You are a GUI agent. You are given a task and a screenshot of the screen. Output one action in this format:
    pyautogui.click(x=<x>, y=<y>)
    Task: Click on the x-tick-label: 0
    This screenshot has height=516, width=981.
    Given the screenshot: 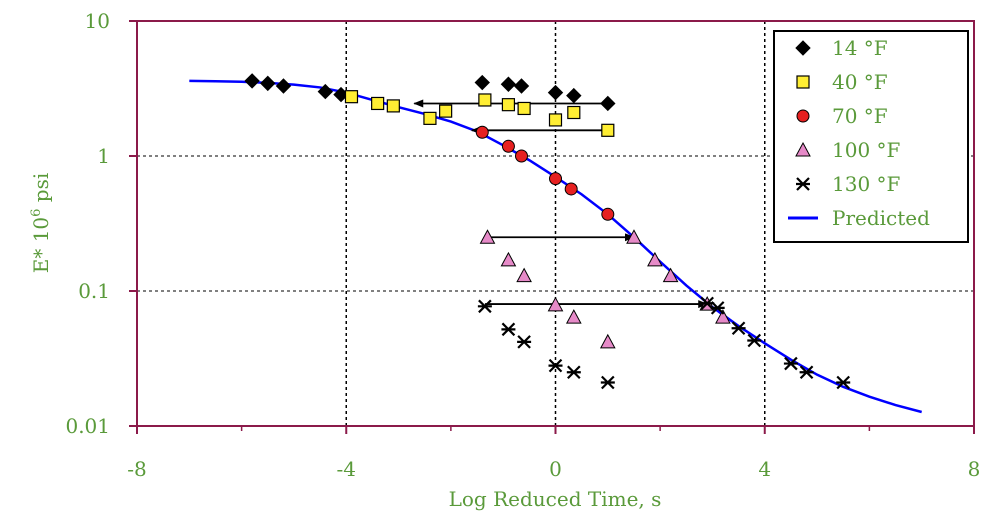 What is the action you would take?
    pyautogui.click(x=555, y=469)
    